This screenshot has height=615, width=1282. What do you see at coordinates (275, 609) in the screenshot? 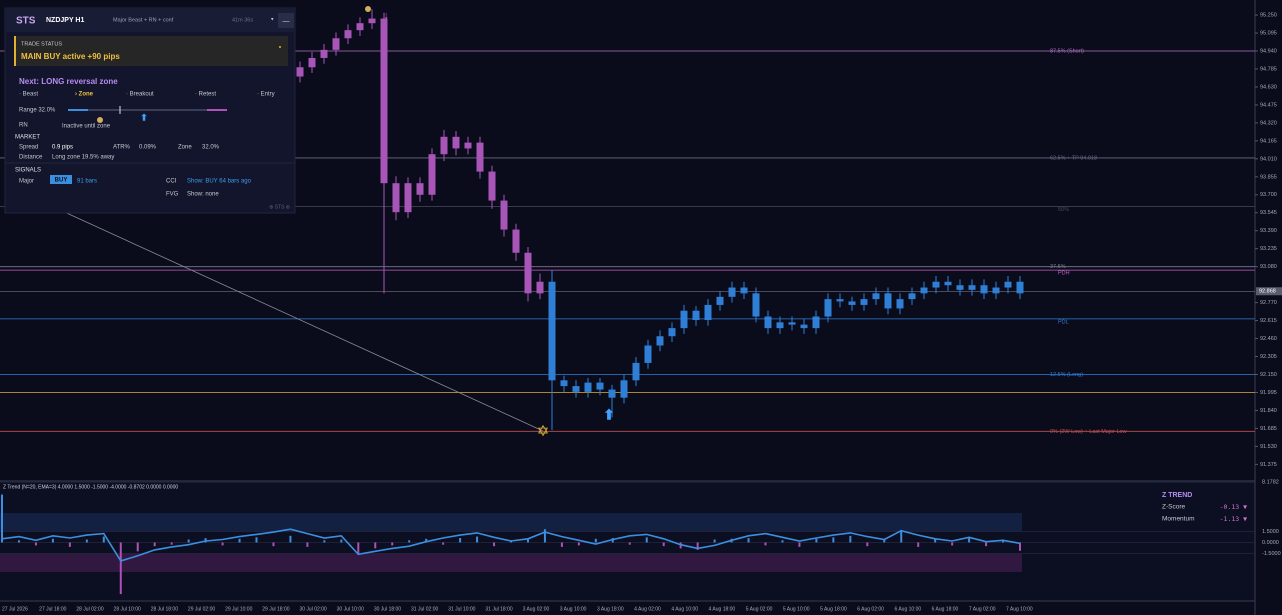
I see `x-tick-label: 29 Jul 18:00` at bounding box center [275, 609].